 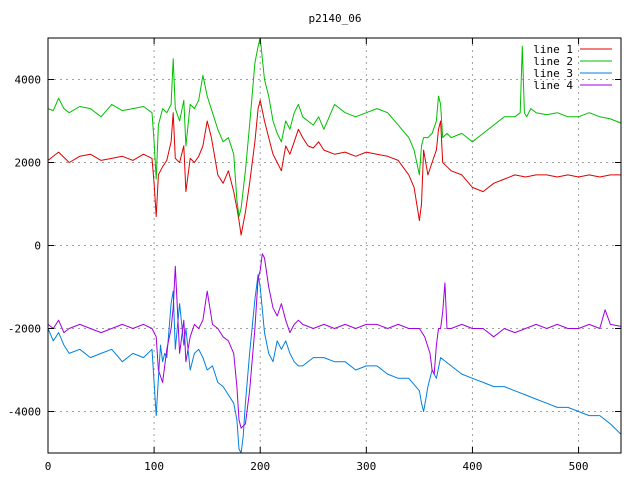 I want to click on x-tick-label: 100, so click(x=154, y=466).